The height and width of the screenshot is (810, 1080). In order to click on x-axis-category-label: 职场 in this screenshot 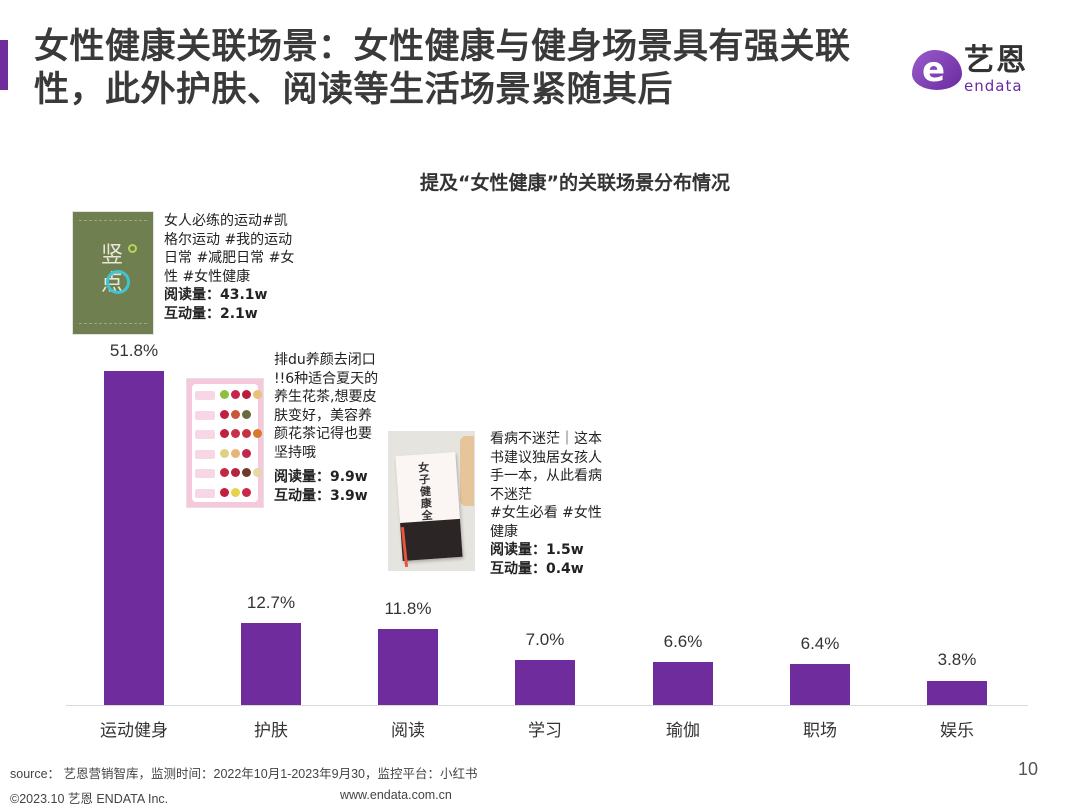, I will do `click(820, 731)`.